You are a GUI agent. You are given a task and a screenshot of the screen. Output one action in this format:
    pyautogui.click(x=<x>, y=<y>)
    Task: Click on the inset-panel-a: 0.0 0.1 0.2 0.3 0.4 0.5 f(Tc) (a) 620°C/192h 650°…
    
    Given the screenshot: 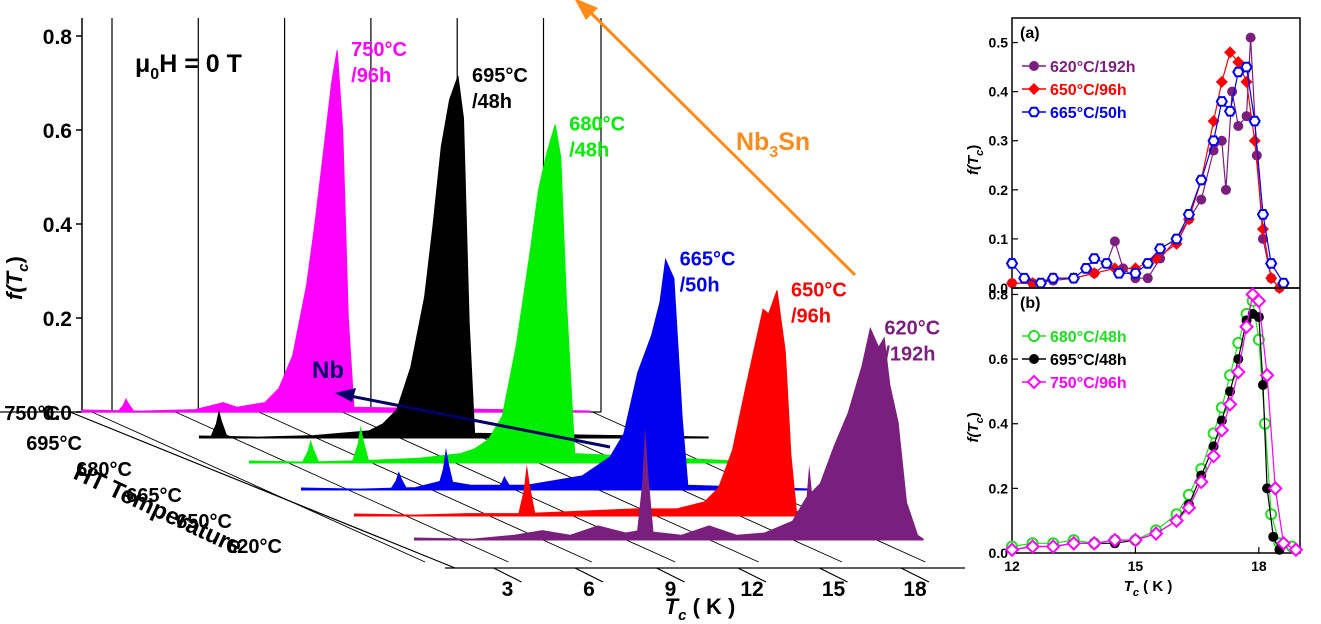 What is the action you would take?
    pyautogui.click(x=1133, y=156)
    